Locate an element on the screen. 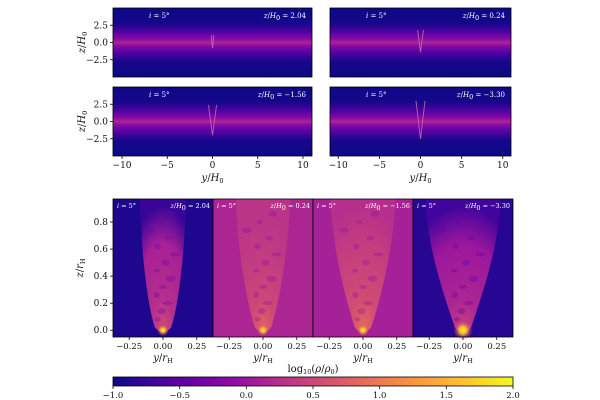 Image resolution: width=600 pixels, height=400 pixels. bottom-panel-1-slice-label: z/H0 = 2.04 is located at coordinates (189, 207).